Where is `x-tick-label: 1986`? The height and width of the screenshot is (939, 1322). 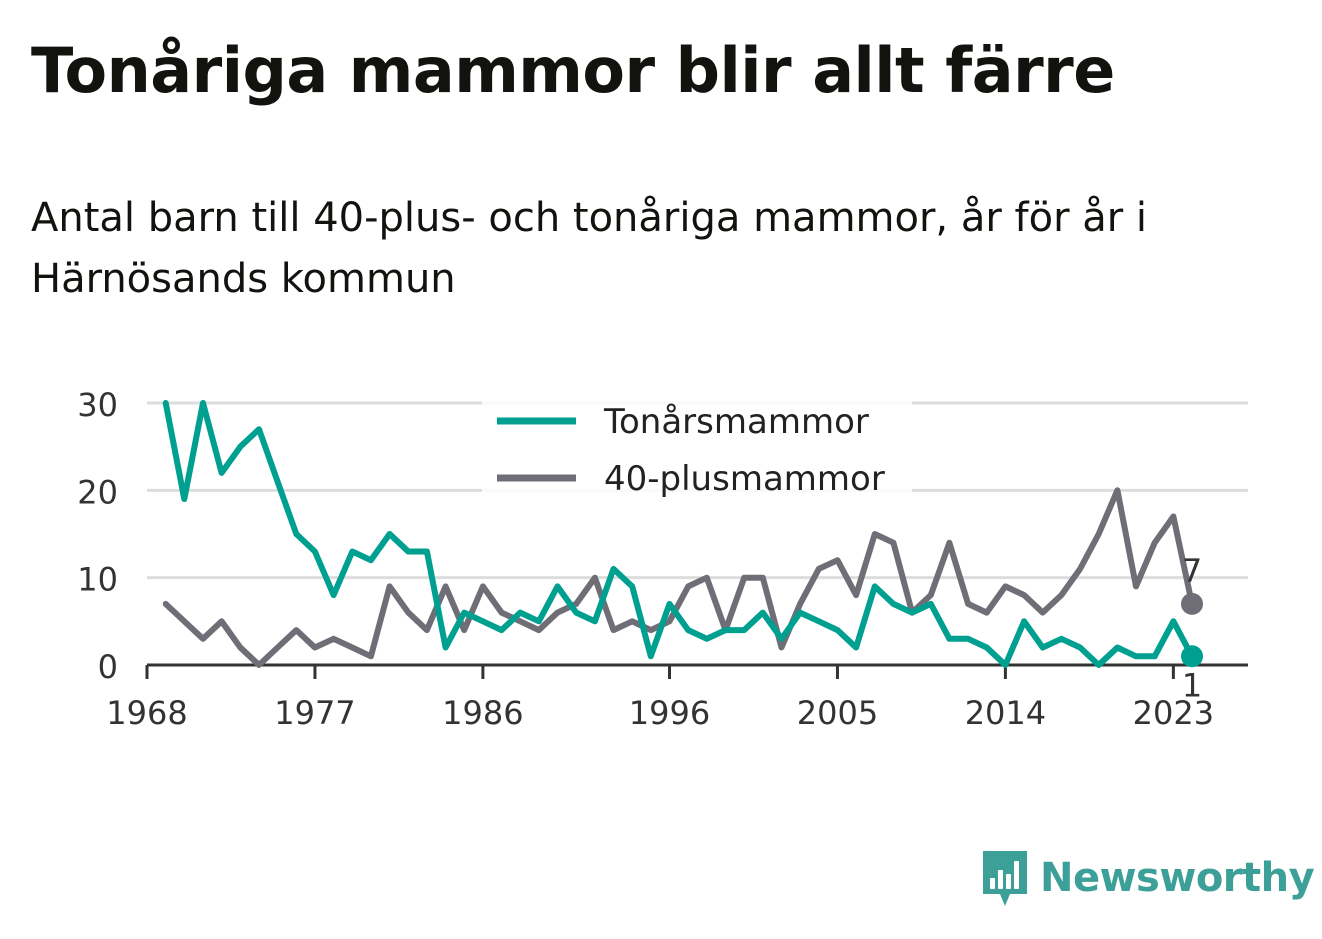 x-tick-label: 1986 is located at coordinates (482, 713).